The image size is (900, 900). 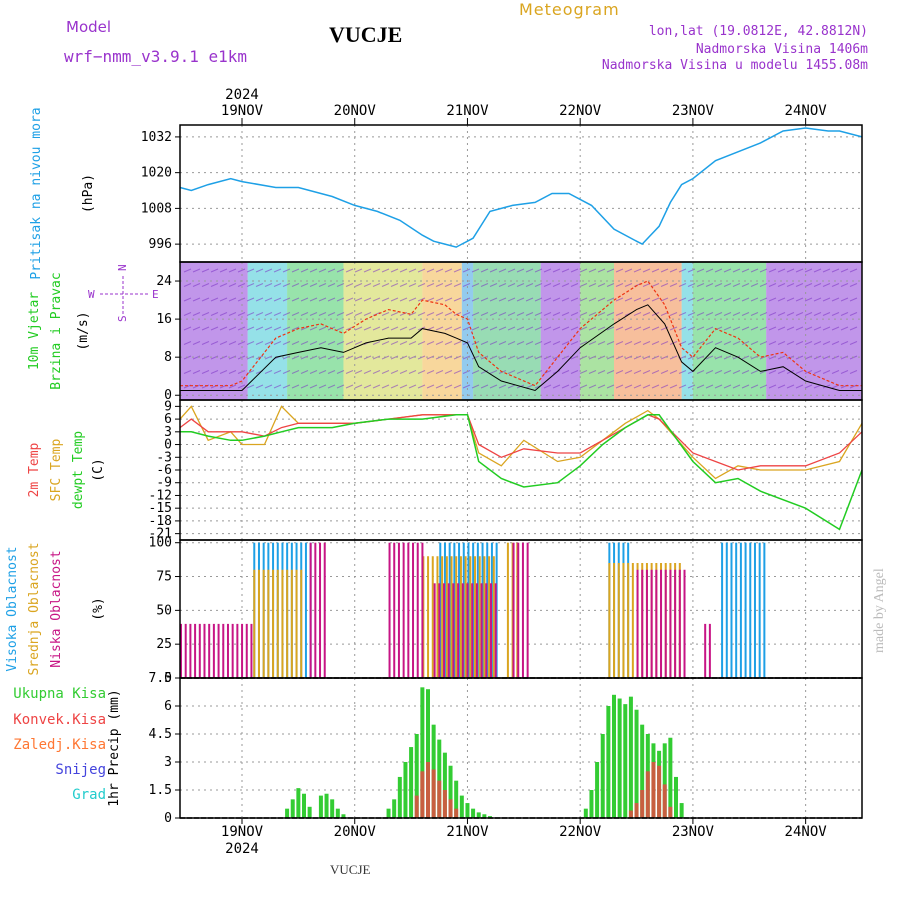 What do you see at coordinates (168, 432) in the screenshot?
I see `y-tick-label: 3` at bounding box center [168, 432].